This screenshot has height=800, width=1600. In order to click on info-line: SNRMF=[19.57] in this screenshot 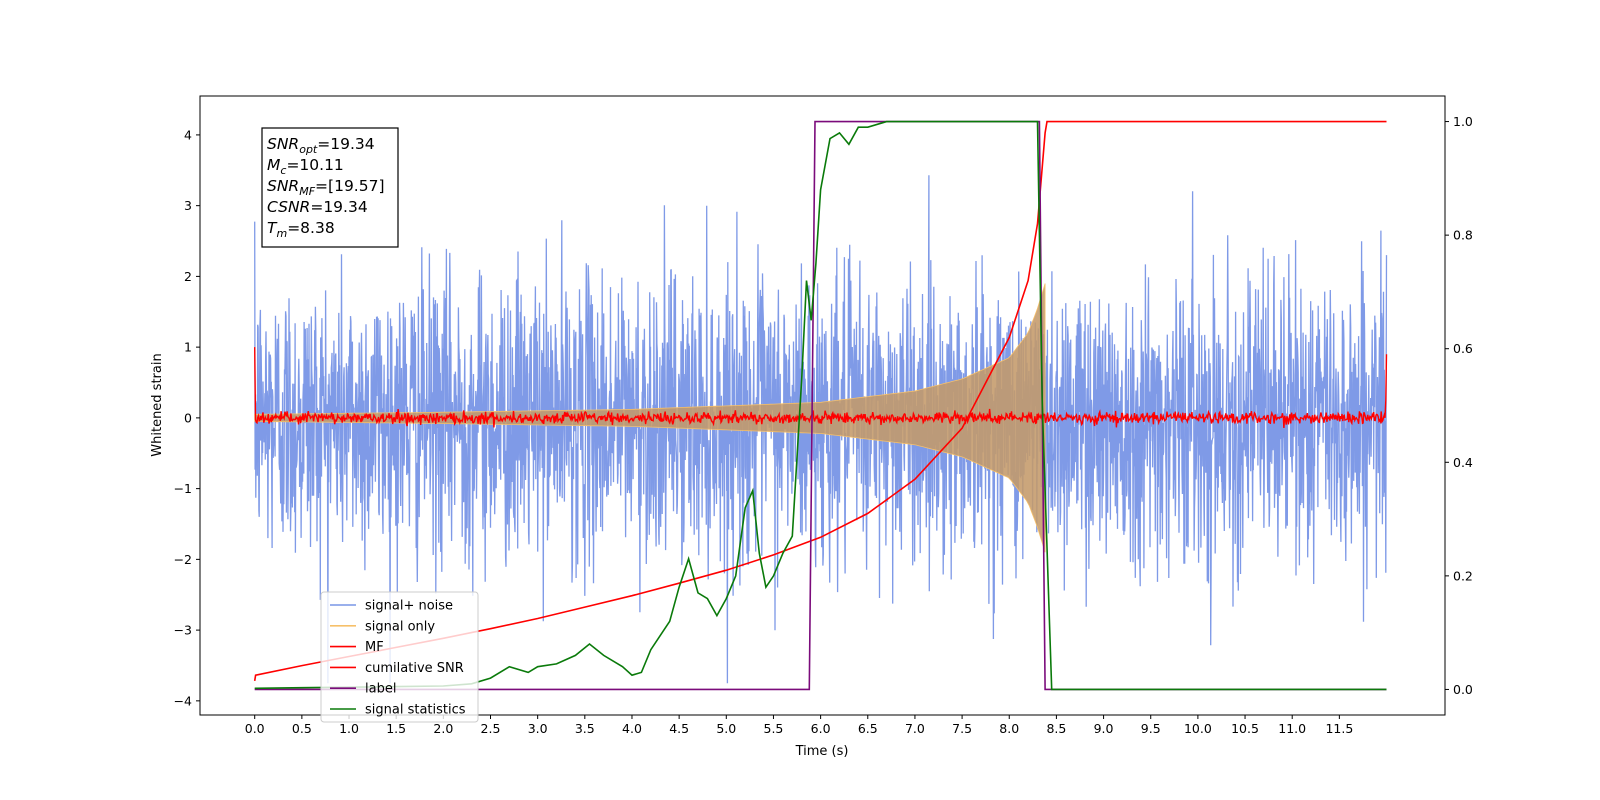, I will do `click(326, 187)`.